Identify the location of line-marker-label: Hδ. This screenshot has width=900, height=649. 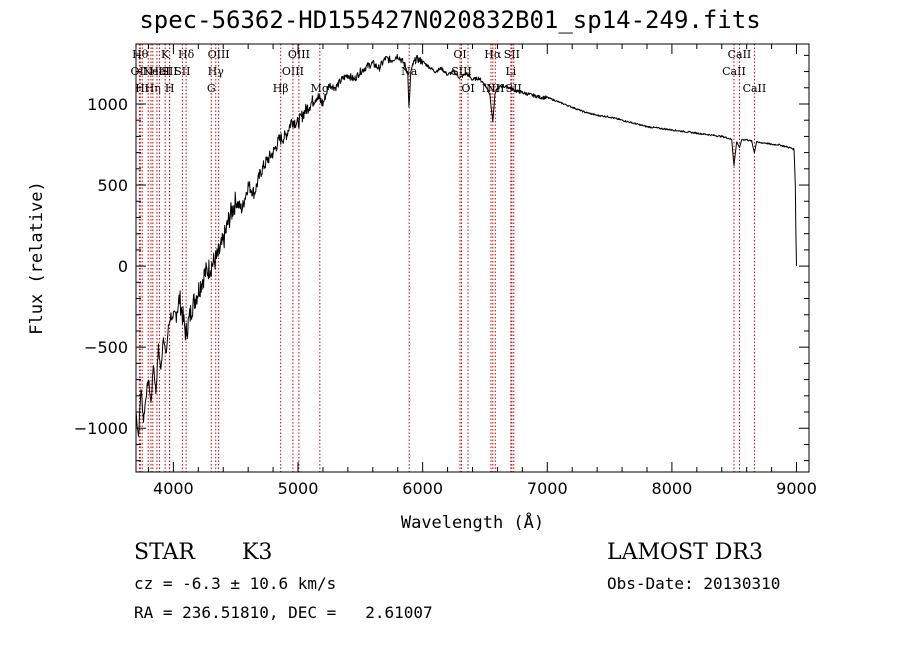
(186, 54).